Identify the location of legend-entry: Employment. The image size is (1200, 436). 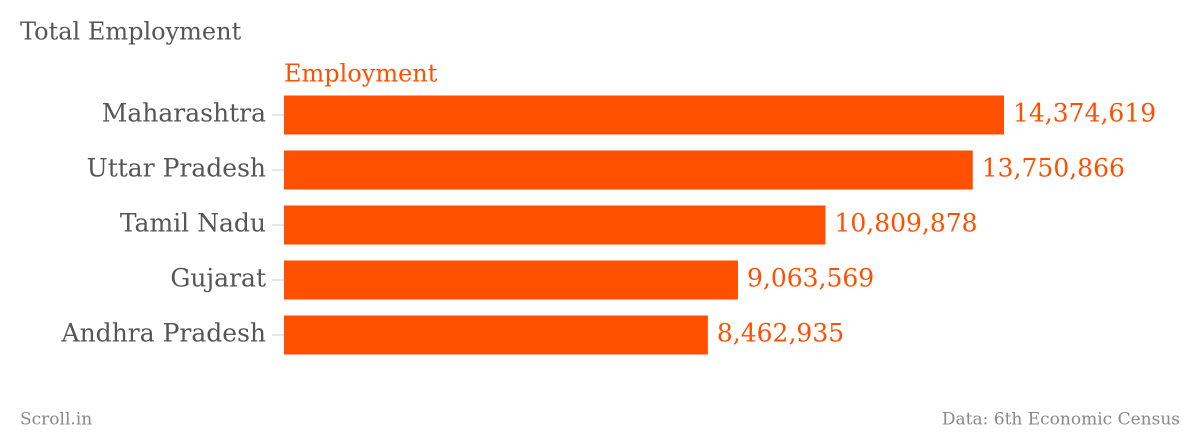
(361, 74).